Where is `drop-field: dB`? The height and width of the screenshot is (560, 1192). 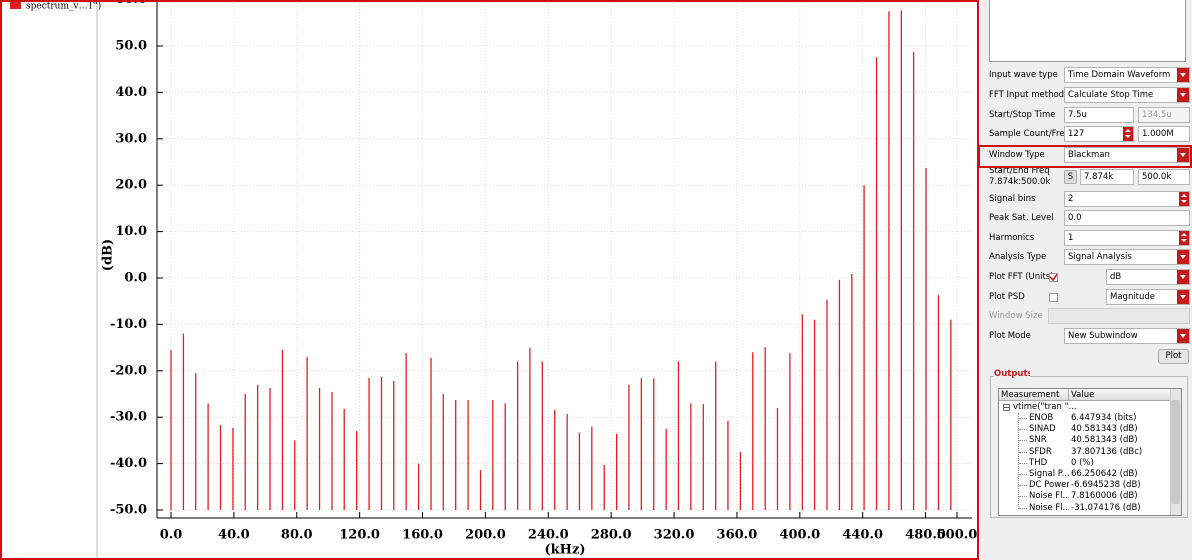 drop-field: dB is located at coordinates (1148, 277).